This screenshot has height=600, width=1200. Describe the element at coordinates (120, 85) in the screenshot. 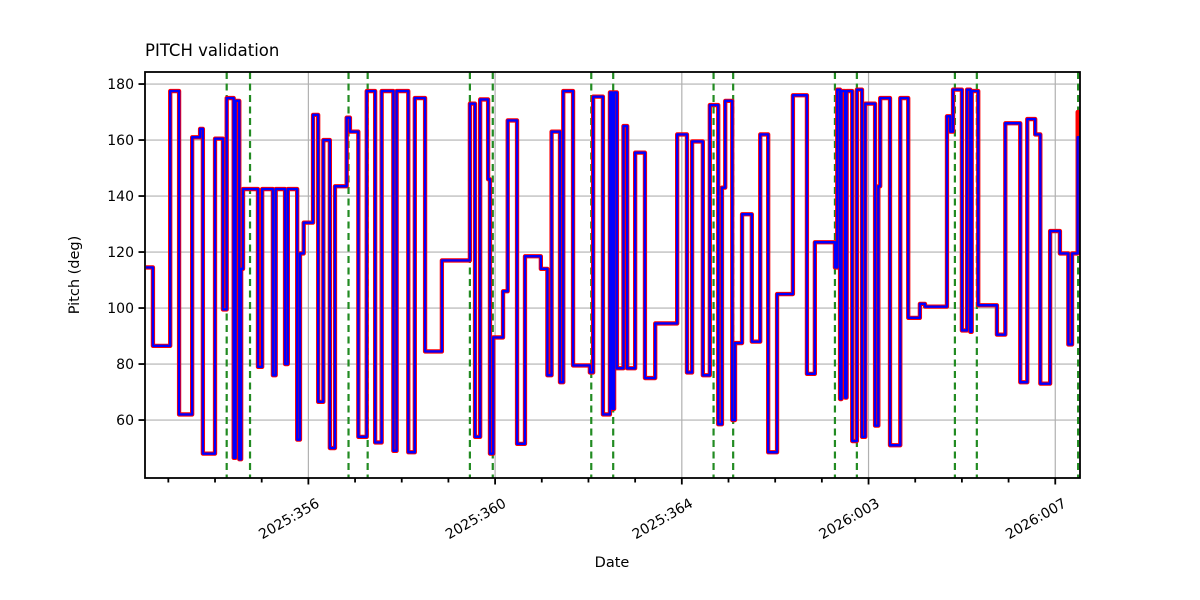

I see `y-tick-label: 180` at that location.